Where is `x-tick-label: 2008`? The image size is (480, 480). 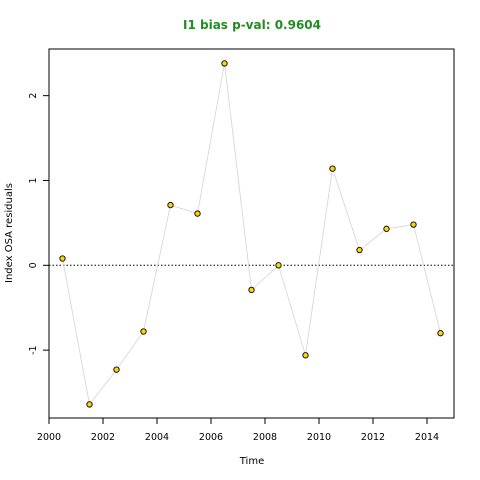
x-tick-label: 2008 is located at coordinates (265, 437).